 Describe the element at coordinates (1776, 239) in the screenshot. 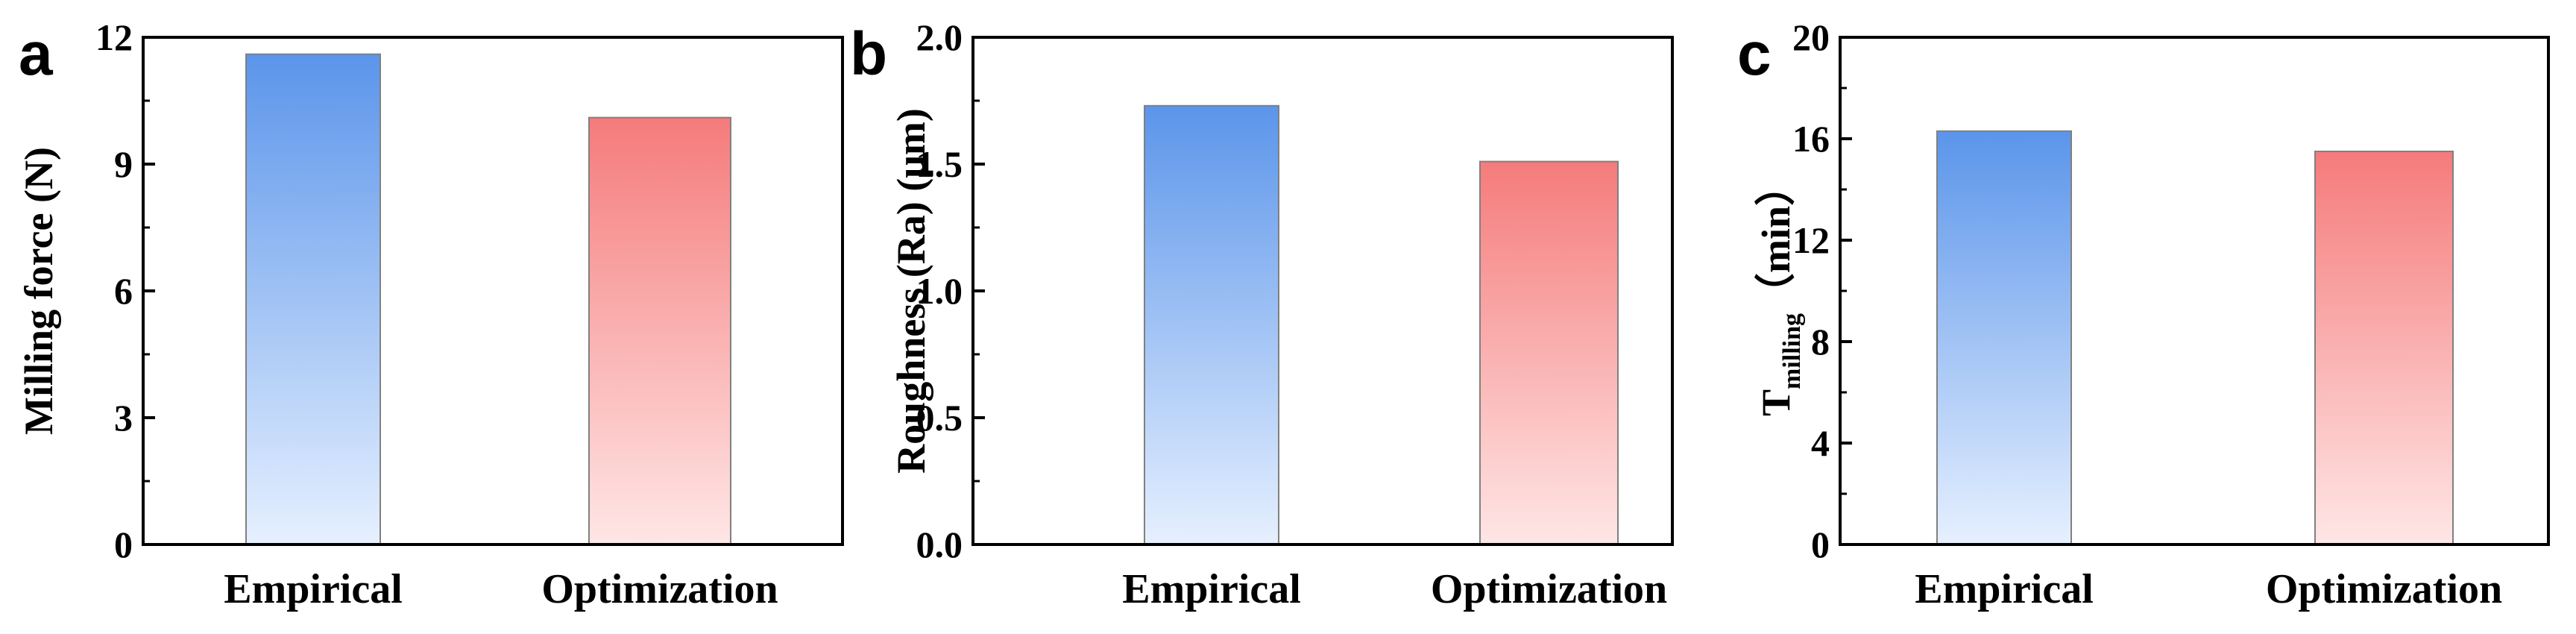

I see `y-axis-label-unit: （min）` at that location.